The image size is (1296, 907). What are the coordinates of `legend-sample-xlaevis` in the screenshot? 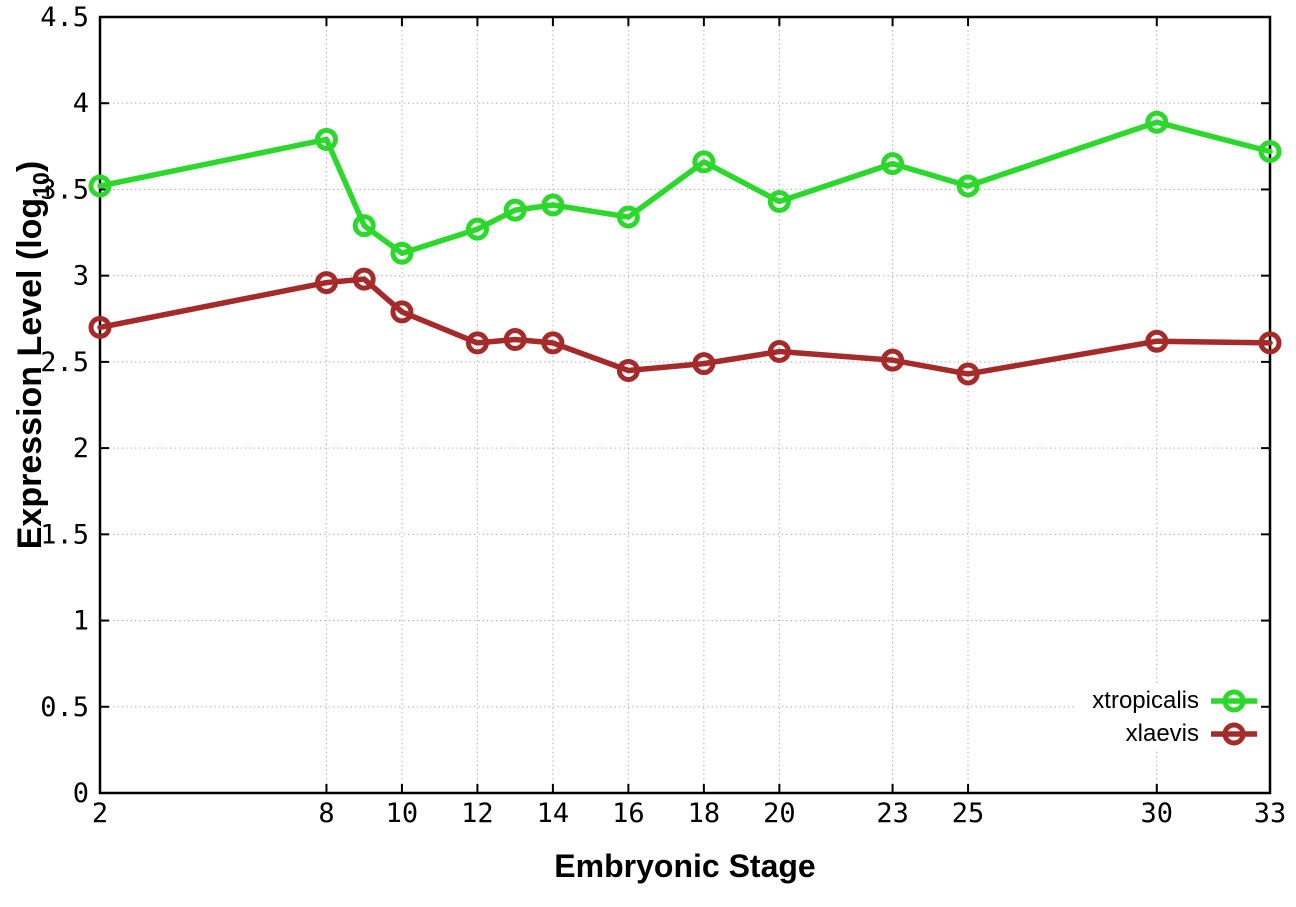 It's located at (1234, 733).